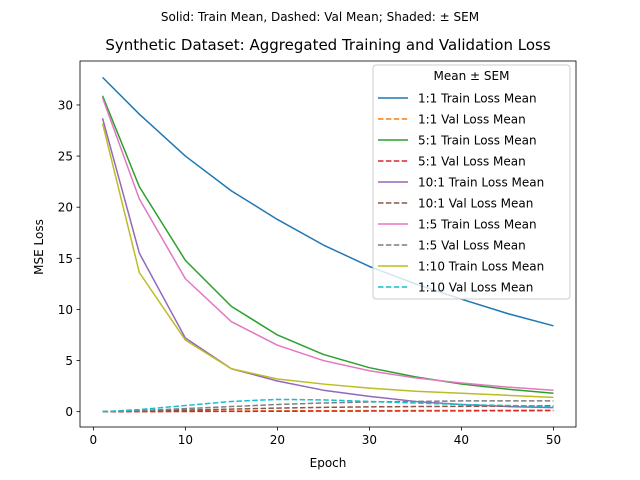  What do you see at coordinates (328, 463) in the screenshot?
I see `x-axis-label: Epoch` at bounding box center [328, 463].